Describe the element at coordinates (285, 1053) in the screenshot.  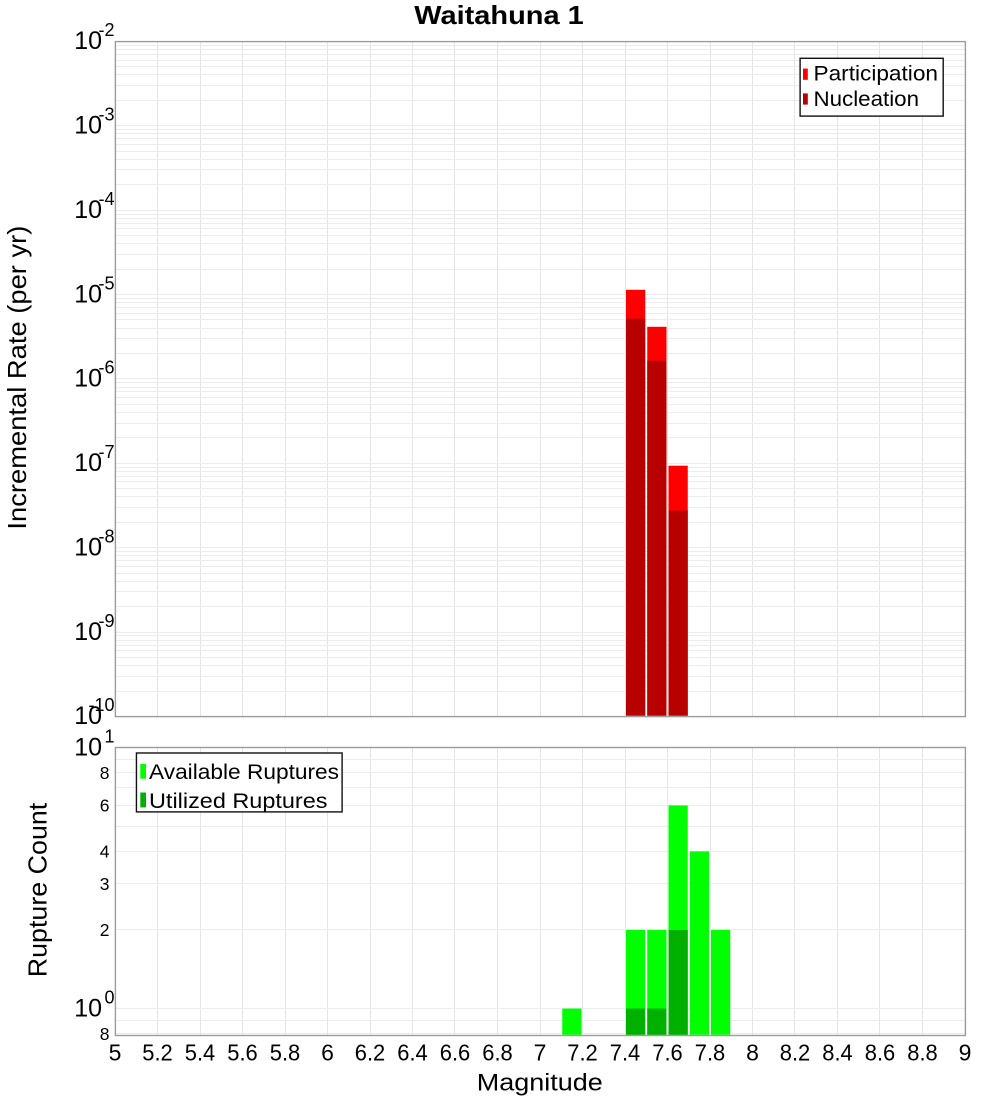
I see `svg-text: 5.8` at that location.